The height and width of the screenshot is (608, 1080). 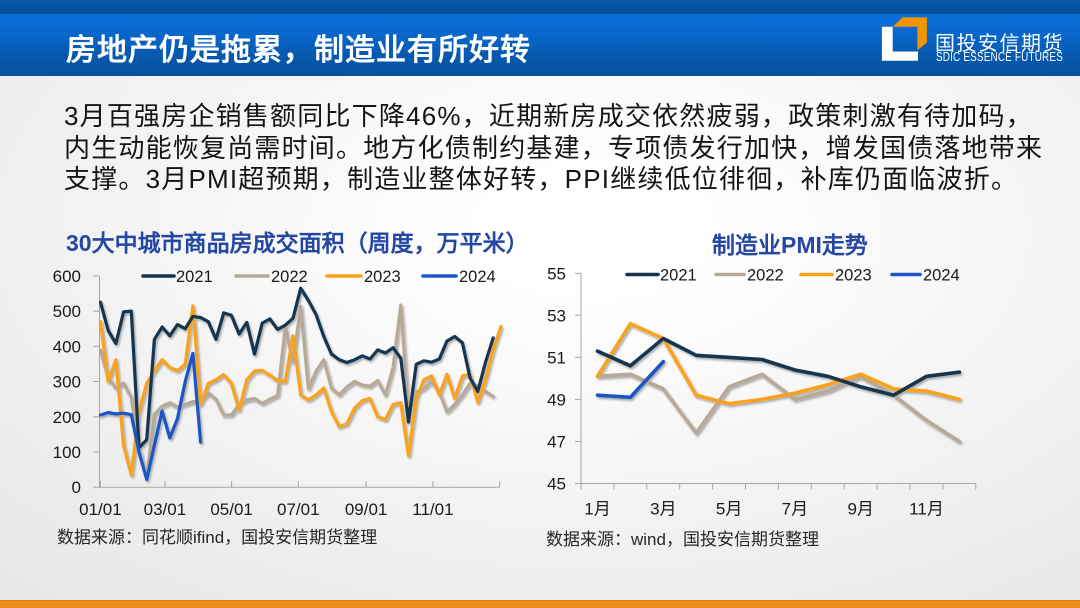 I want to click on svg-text: 200, so click(x=67, y=417).